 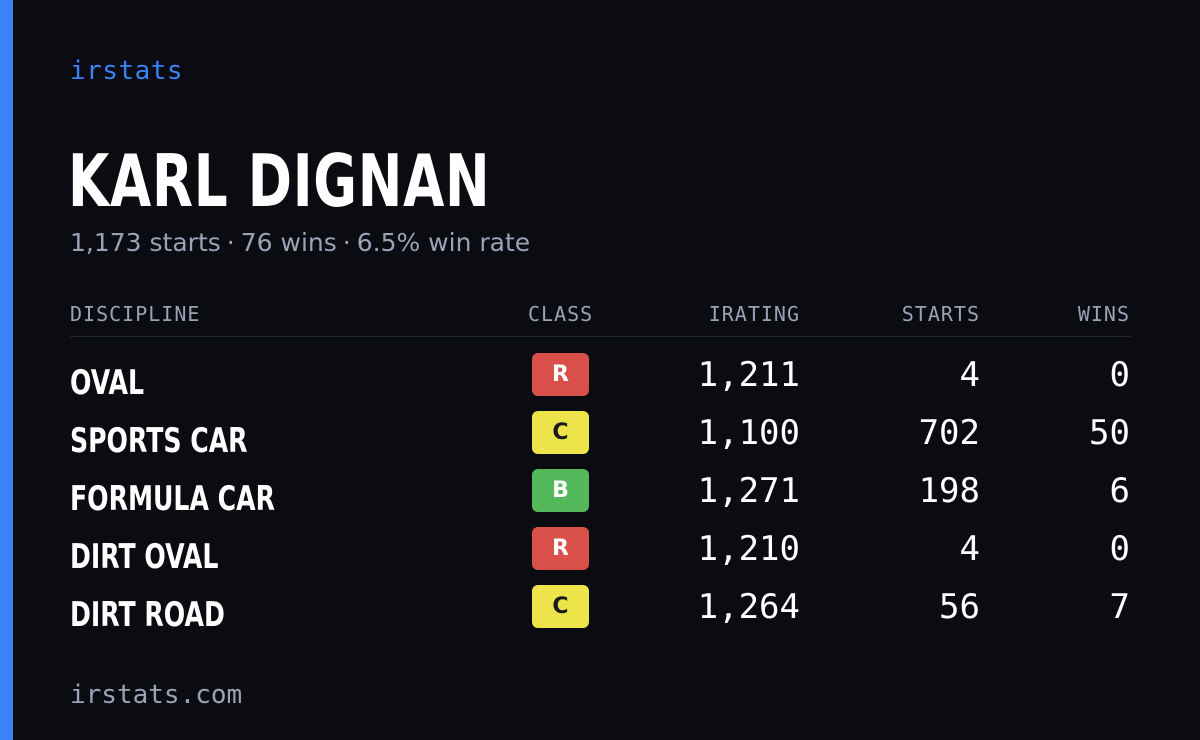 What do you see at coordinates (1119, 607) in the screenshot?
I see `wins-value: 7` at bounding box center [1119, 607].